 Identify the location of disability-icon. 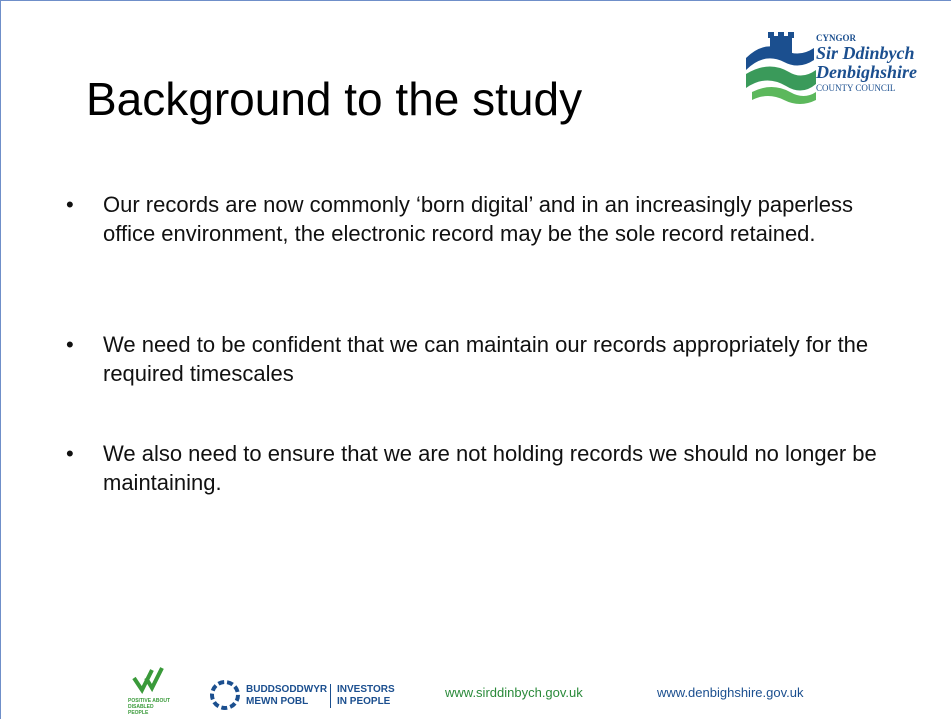
(148, 680).